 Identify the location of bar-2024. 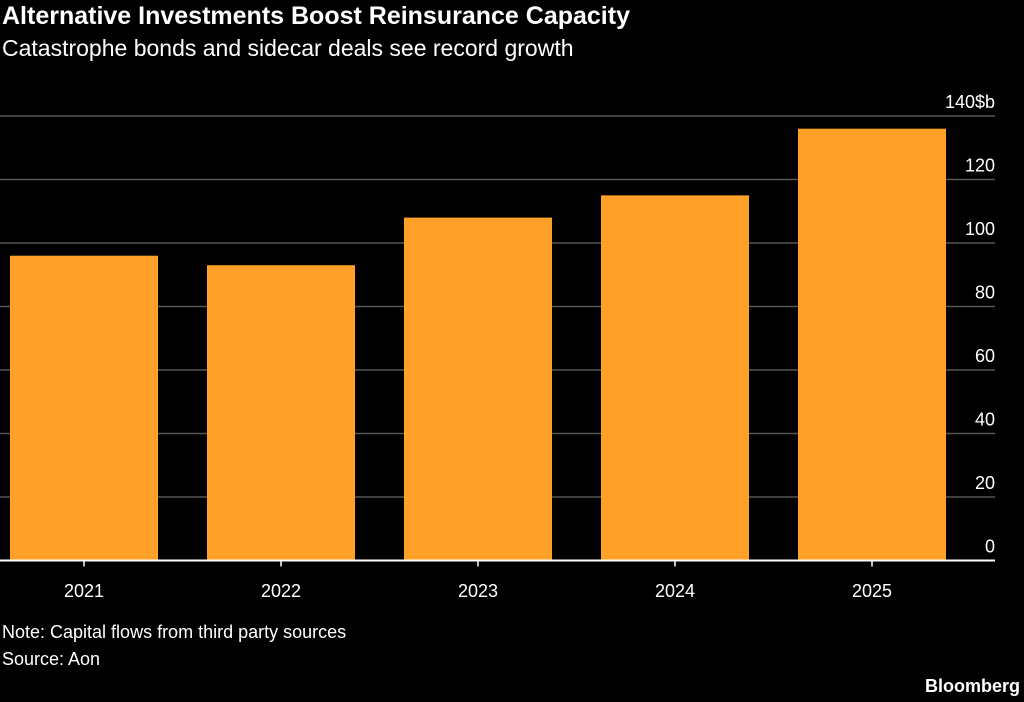
(675, 378).